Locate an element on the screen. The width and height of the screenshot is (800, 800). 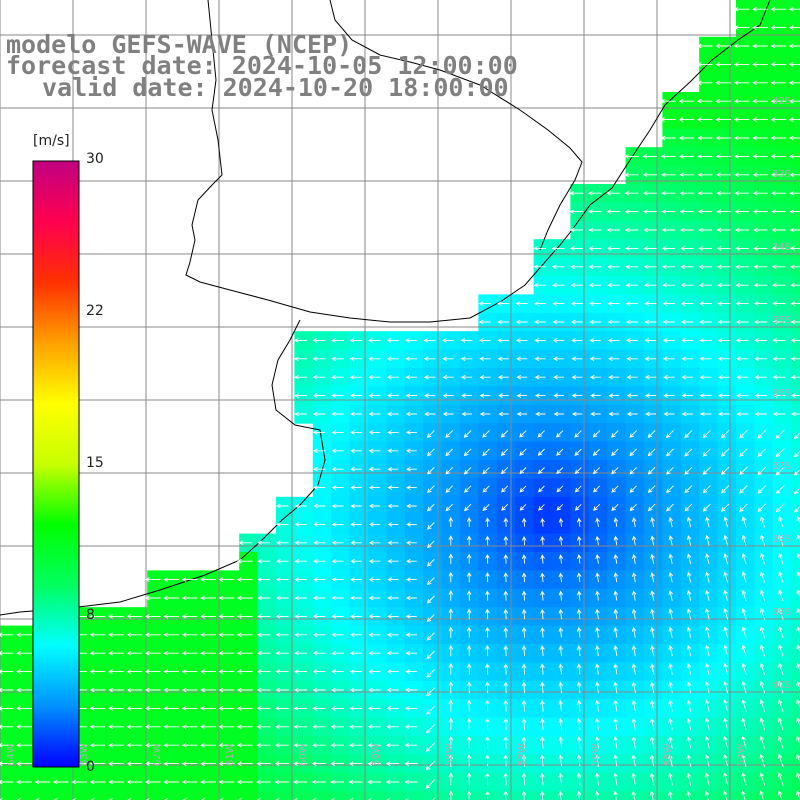
lat-label: 32S is located at coordinates (781, 101).